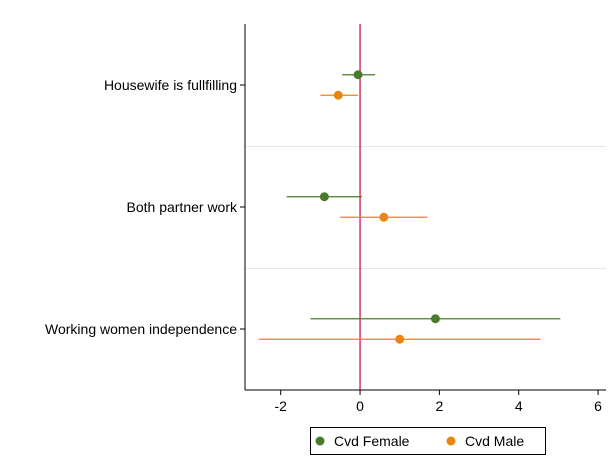  Describe the element at coordinates (519, 406) in the screenshot. I see `x-tick-label: 4` at that location.